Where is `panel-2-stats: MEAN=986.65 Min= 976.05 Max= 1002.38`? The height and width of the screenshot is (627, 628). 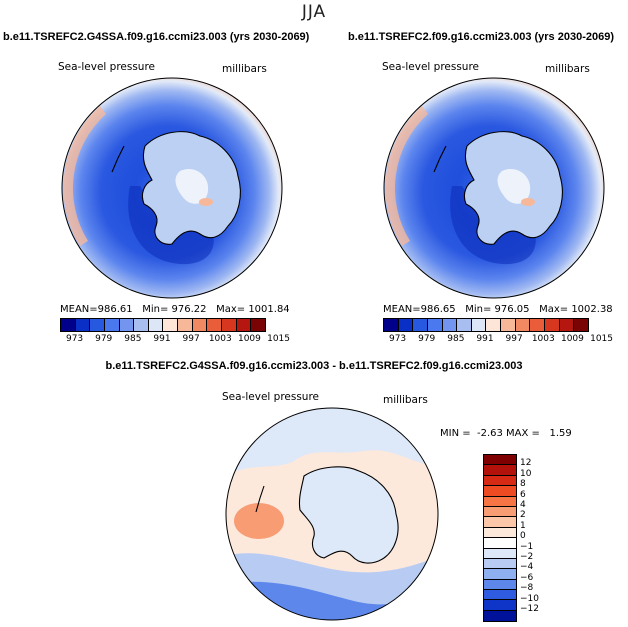
panel-2-stats: MEAN=986.65 Min= 976.05 Max= 1002.38 is located at coordinates (498, 309).